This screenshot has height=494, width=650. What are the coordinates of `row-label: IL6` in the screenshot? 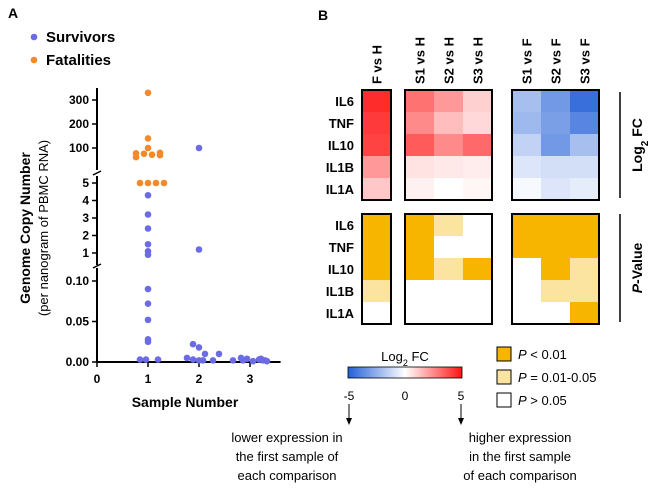 It's located at (344, 101).